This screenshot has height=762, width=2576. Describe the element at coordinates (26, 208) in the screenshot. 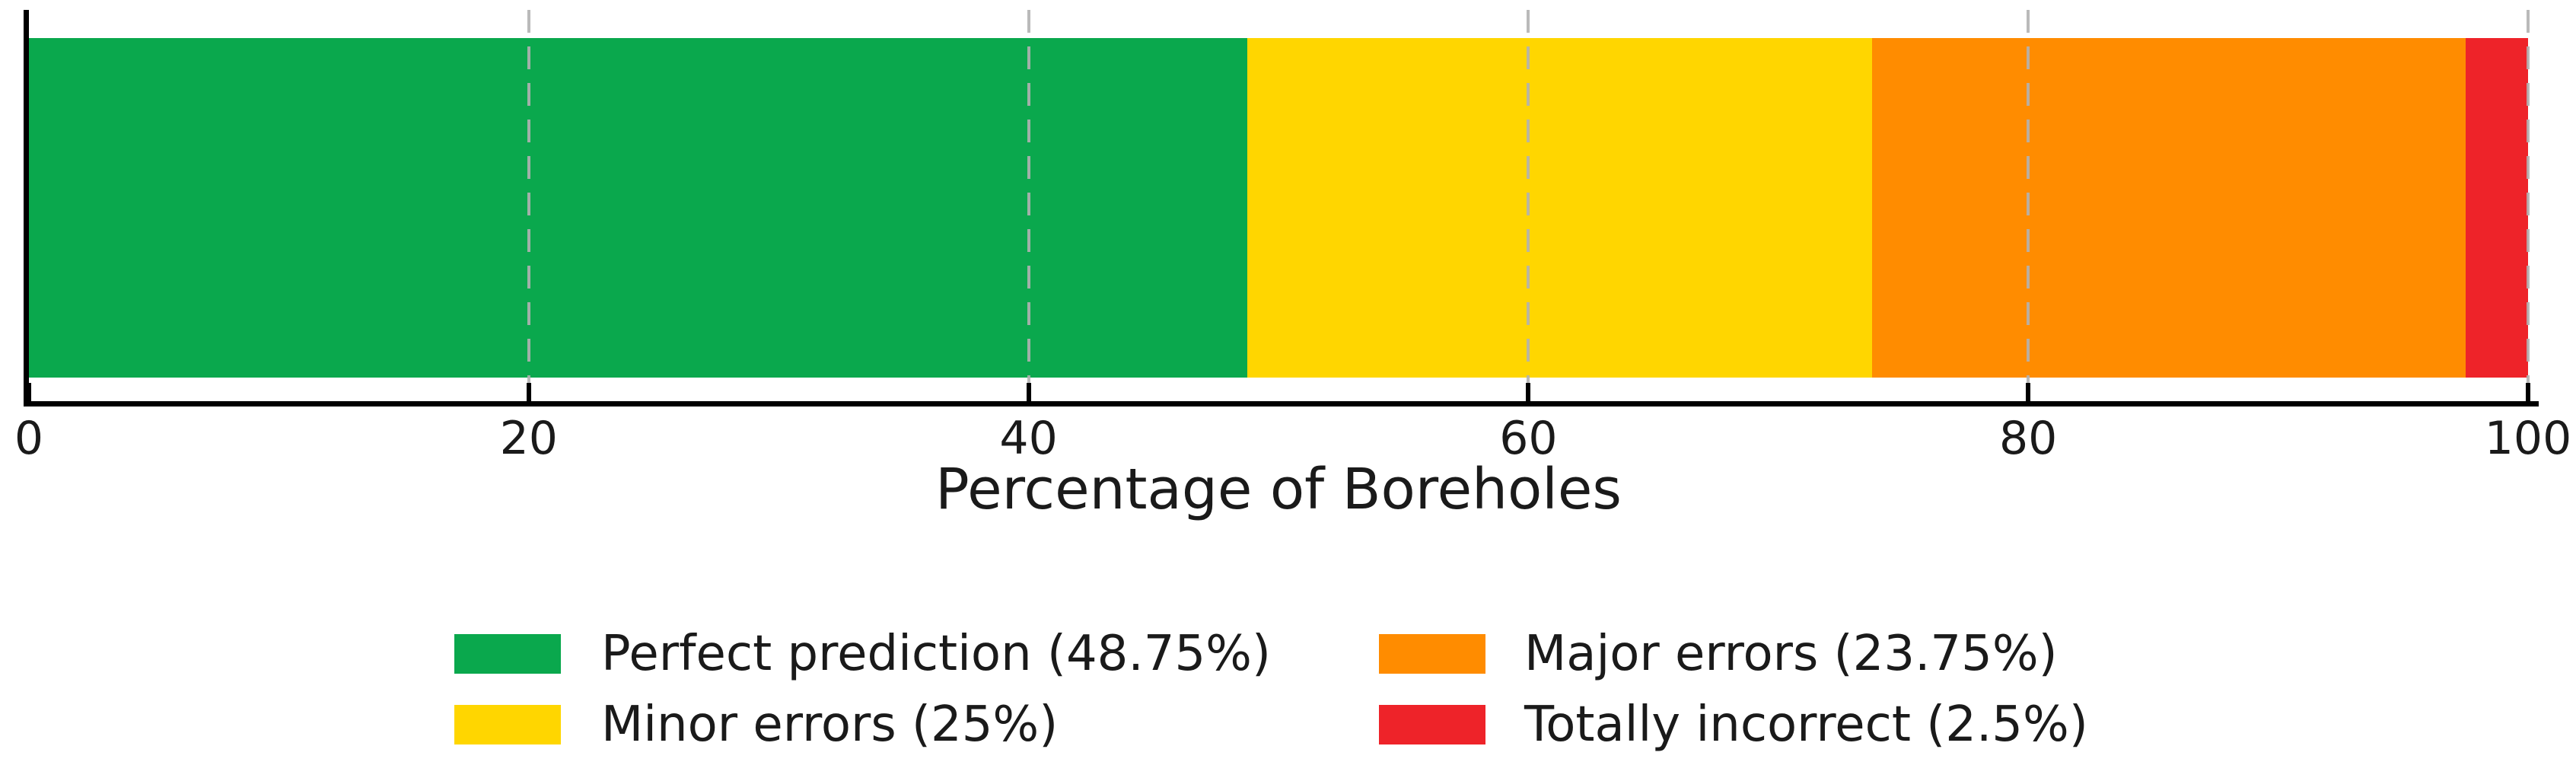

I see `y-axis-spine` at that location.